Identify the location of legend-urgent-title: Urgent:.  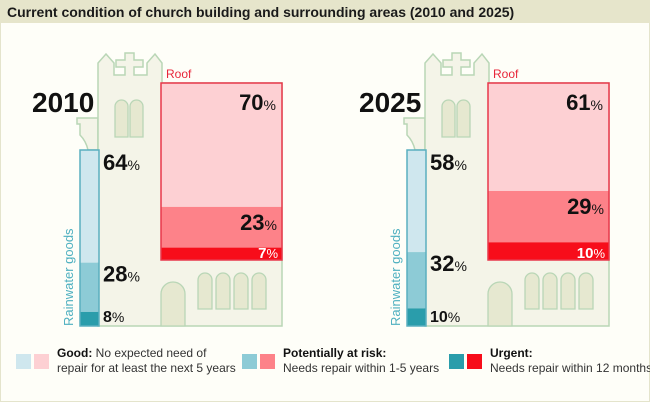
(511, 353).